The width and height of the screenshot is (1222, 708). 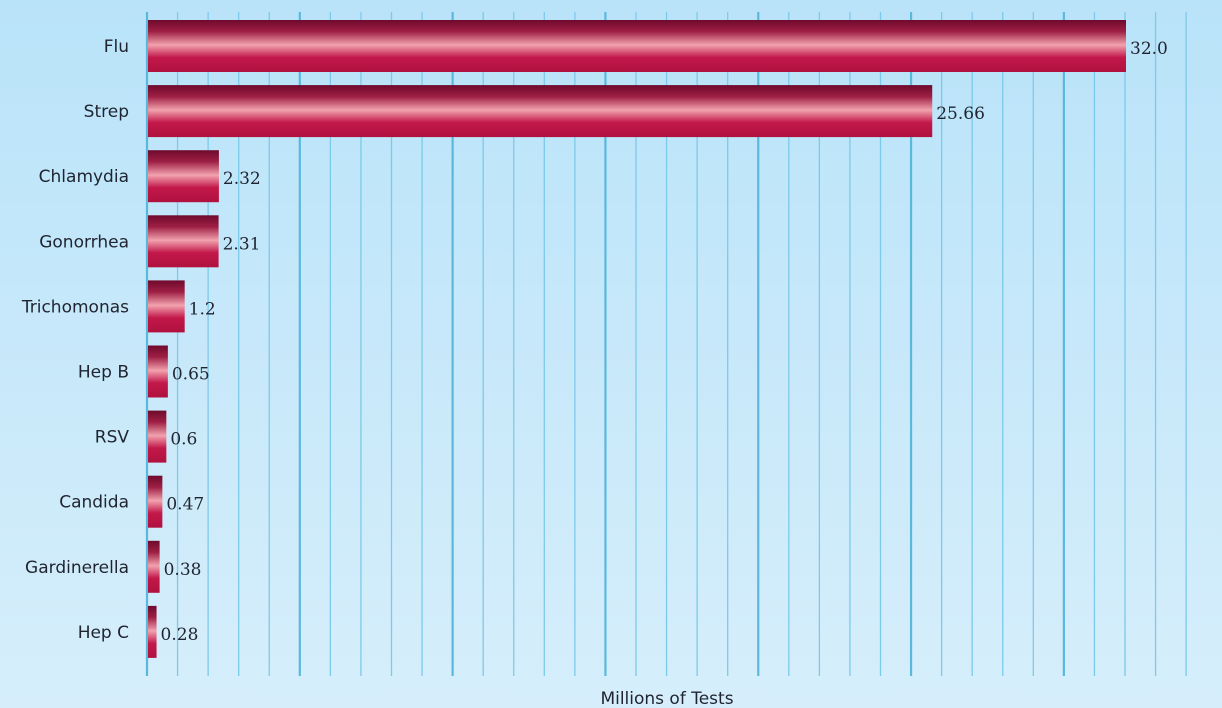 What do you see at coordinates (202, 309) in the screenshot?
I see `value-label: 1.2` at bounding box center [202, 309].